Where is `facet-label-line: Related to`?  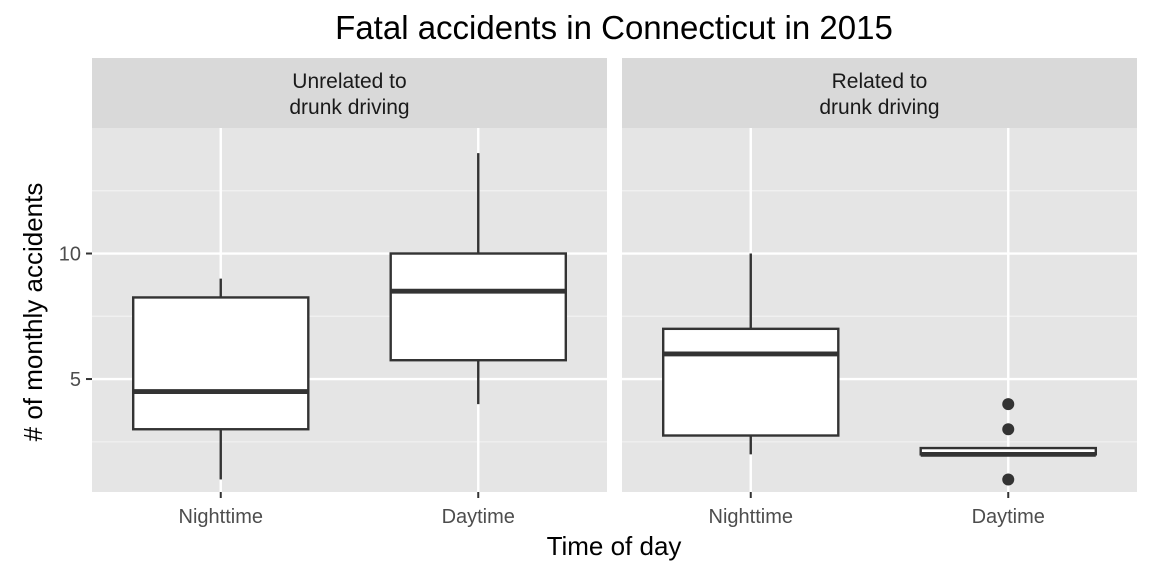
facet-label-line: Related to is located at coordinates (880, 81).